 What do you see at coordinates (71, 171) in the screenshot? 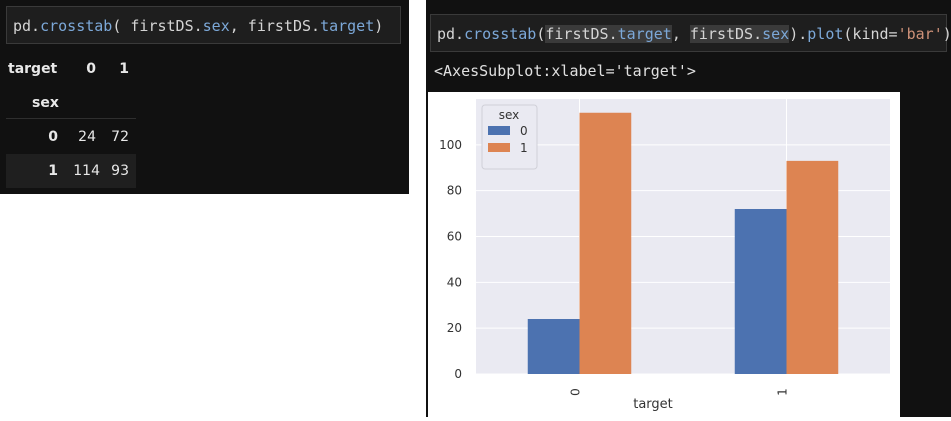
I see `row-highlight` at bounding box center [71, 171].